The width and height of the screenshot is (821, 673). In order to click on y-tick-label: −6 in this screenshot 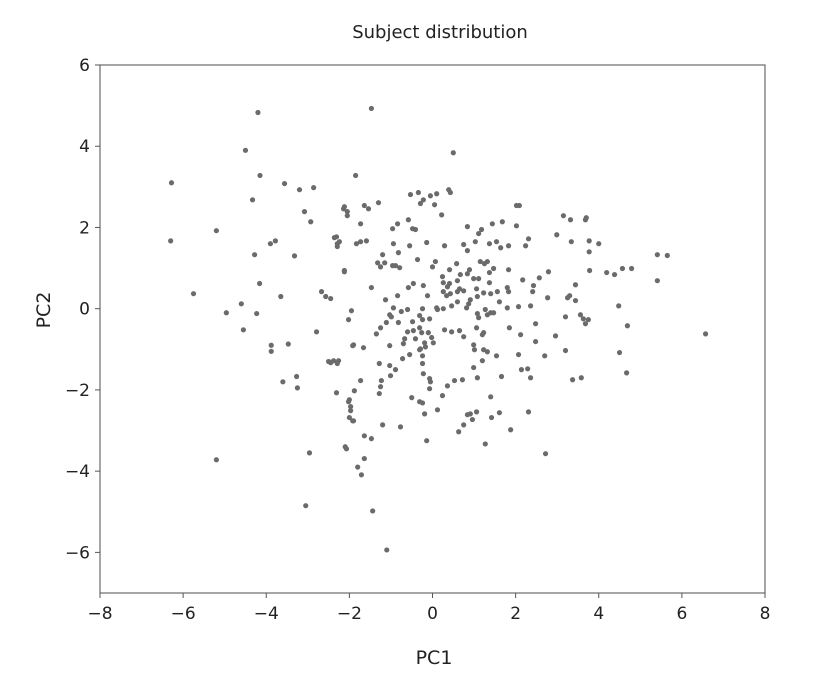, I will do `click(77, 553)`.